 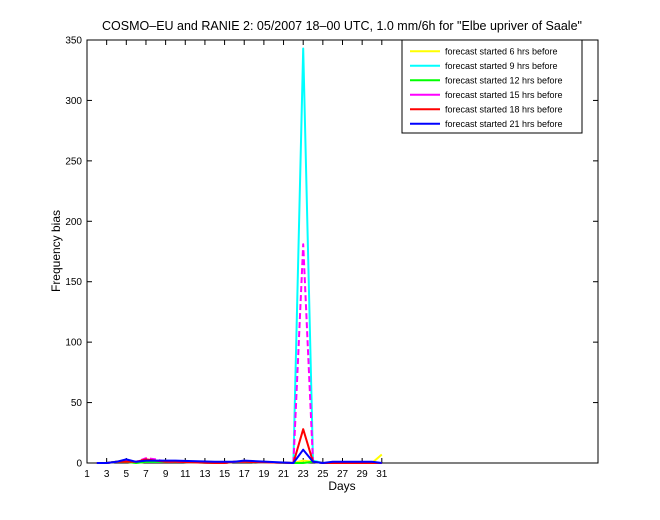 What do you see at coordinates (73, 101) in the screenshot?
I see `y-tick-label: 300` at bounding box center [73, 101].